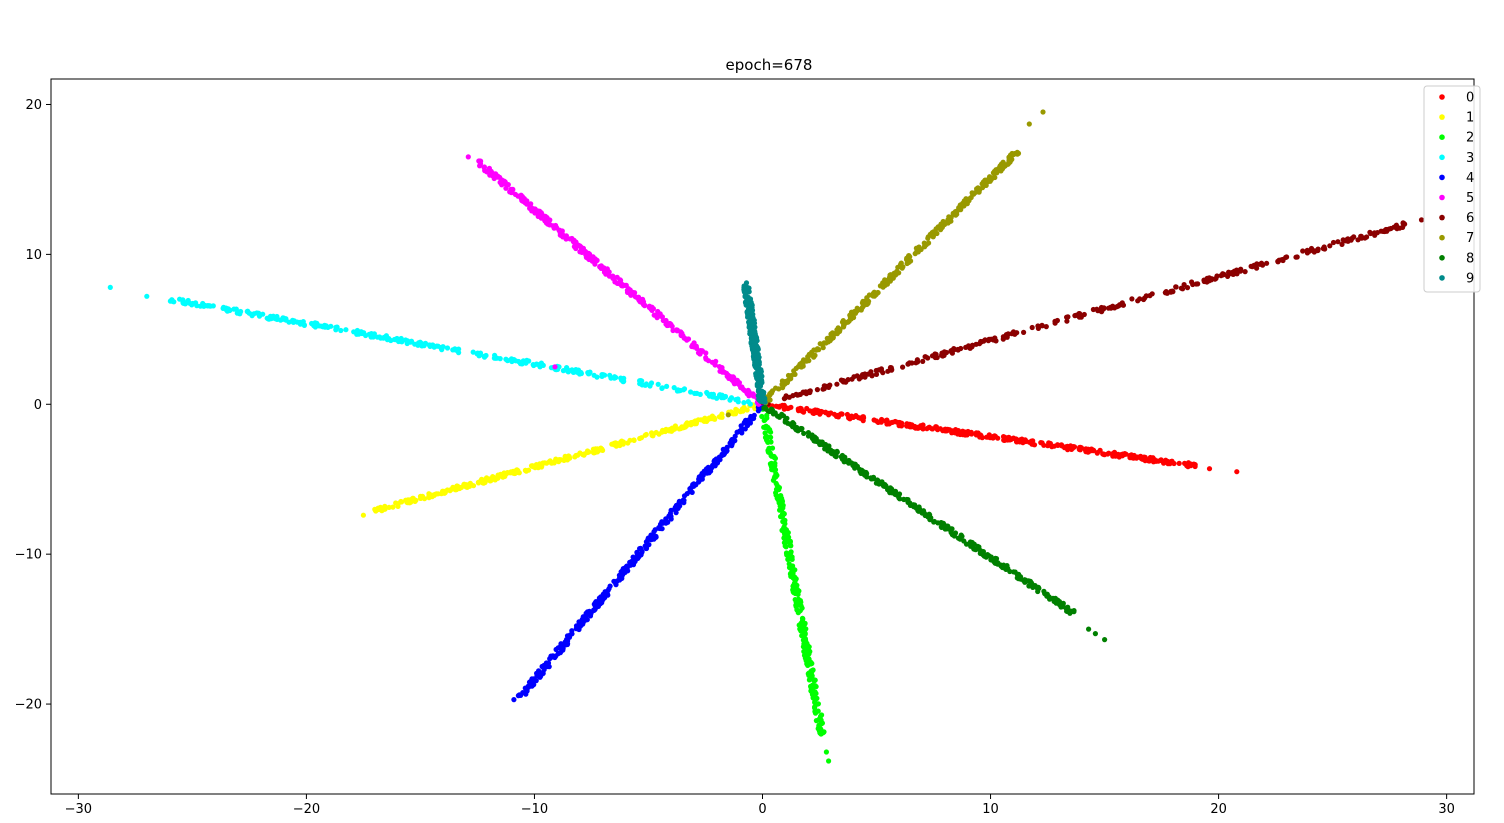 The width and height of the screenshot is (1504, 823). I want to click on y-tick-label: 20, so click(33, 105).